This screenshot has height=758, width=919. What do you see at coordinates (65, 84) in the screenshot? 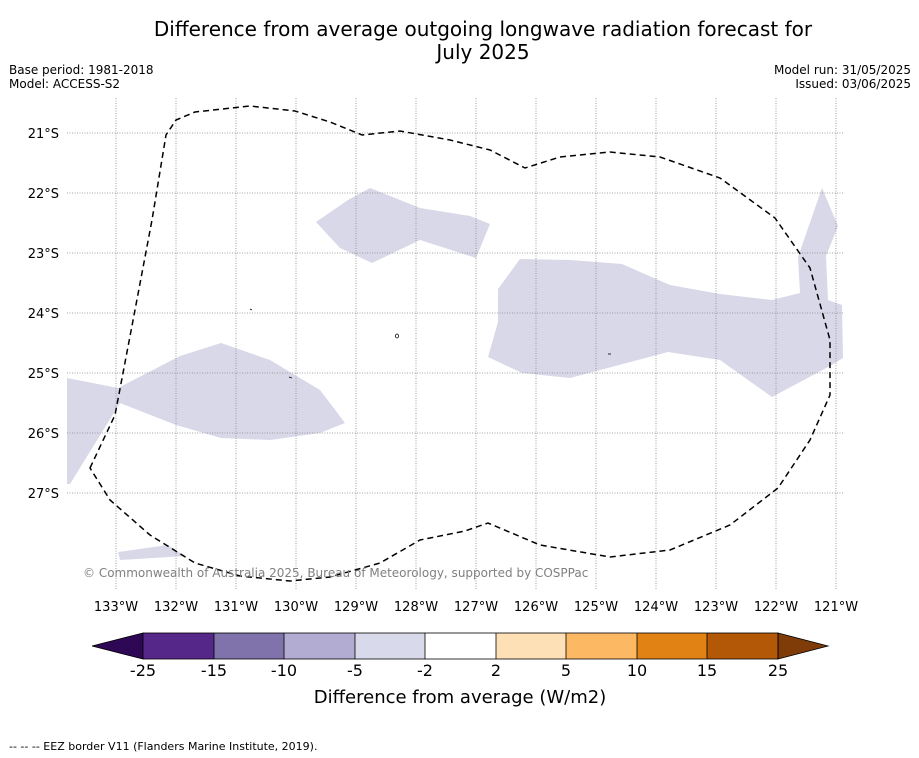
I see `model-name: Model: ACCESS-S2` at bounding box center [65, 84].